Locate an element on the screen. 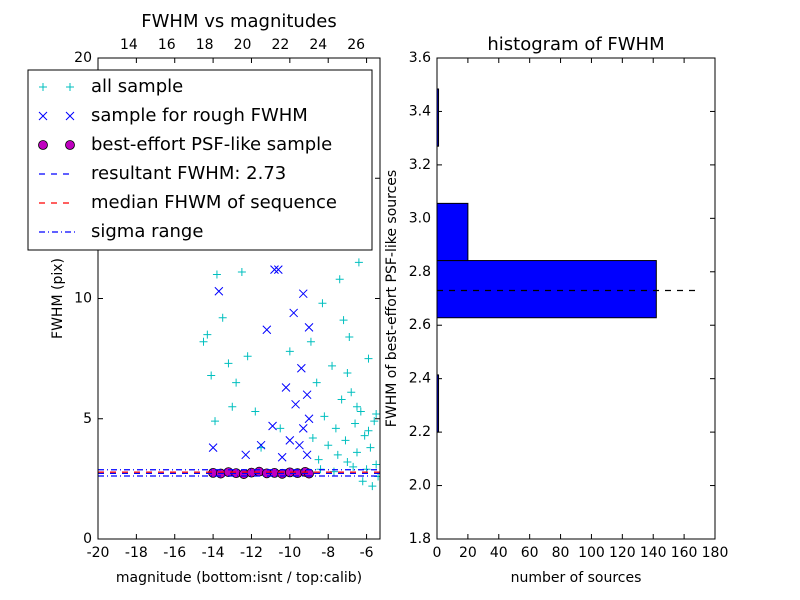 This screenshot has width=800, height=600. x2-tick-label: 20 is located at coordinates (243, 45).